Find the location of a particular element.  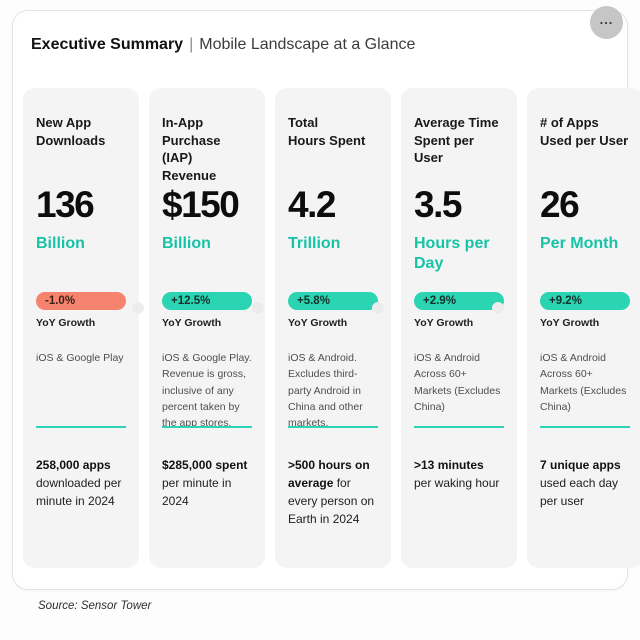

stat-highlight: 7 unique apps is located at coordinates (580, 465).